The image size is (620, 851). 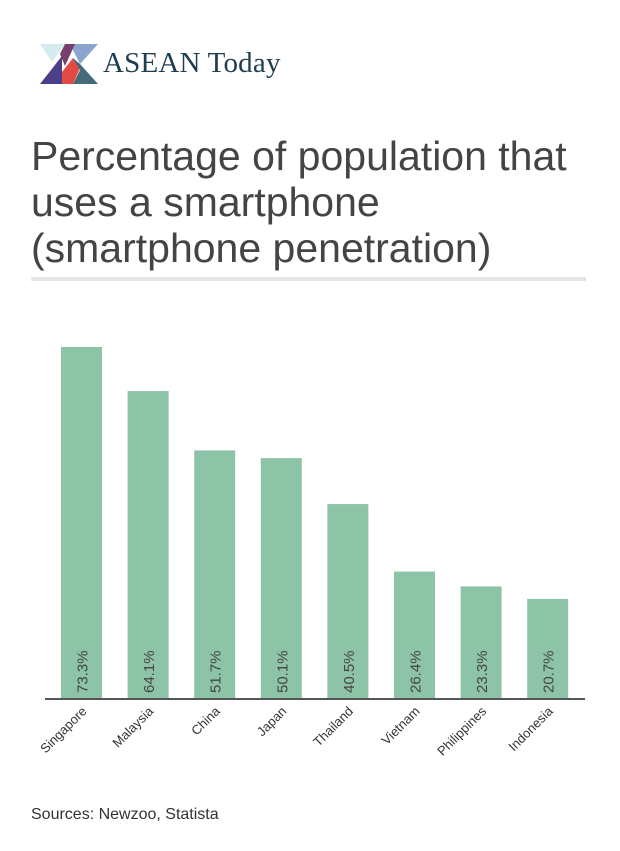 I want to click on bar-philippines, so click(x=481, y=642).